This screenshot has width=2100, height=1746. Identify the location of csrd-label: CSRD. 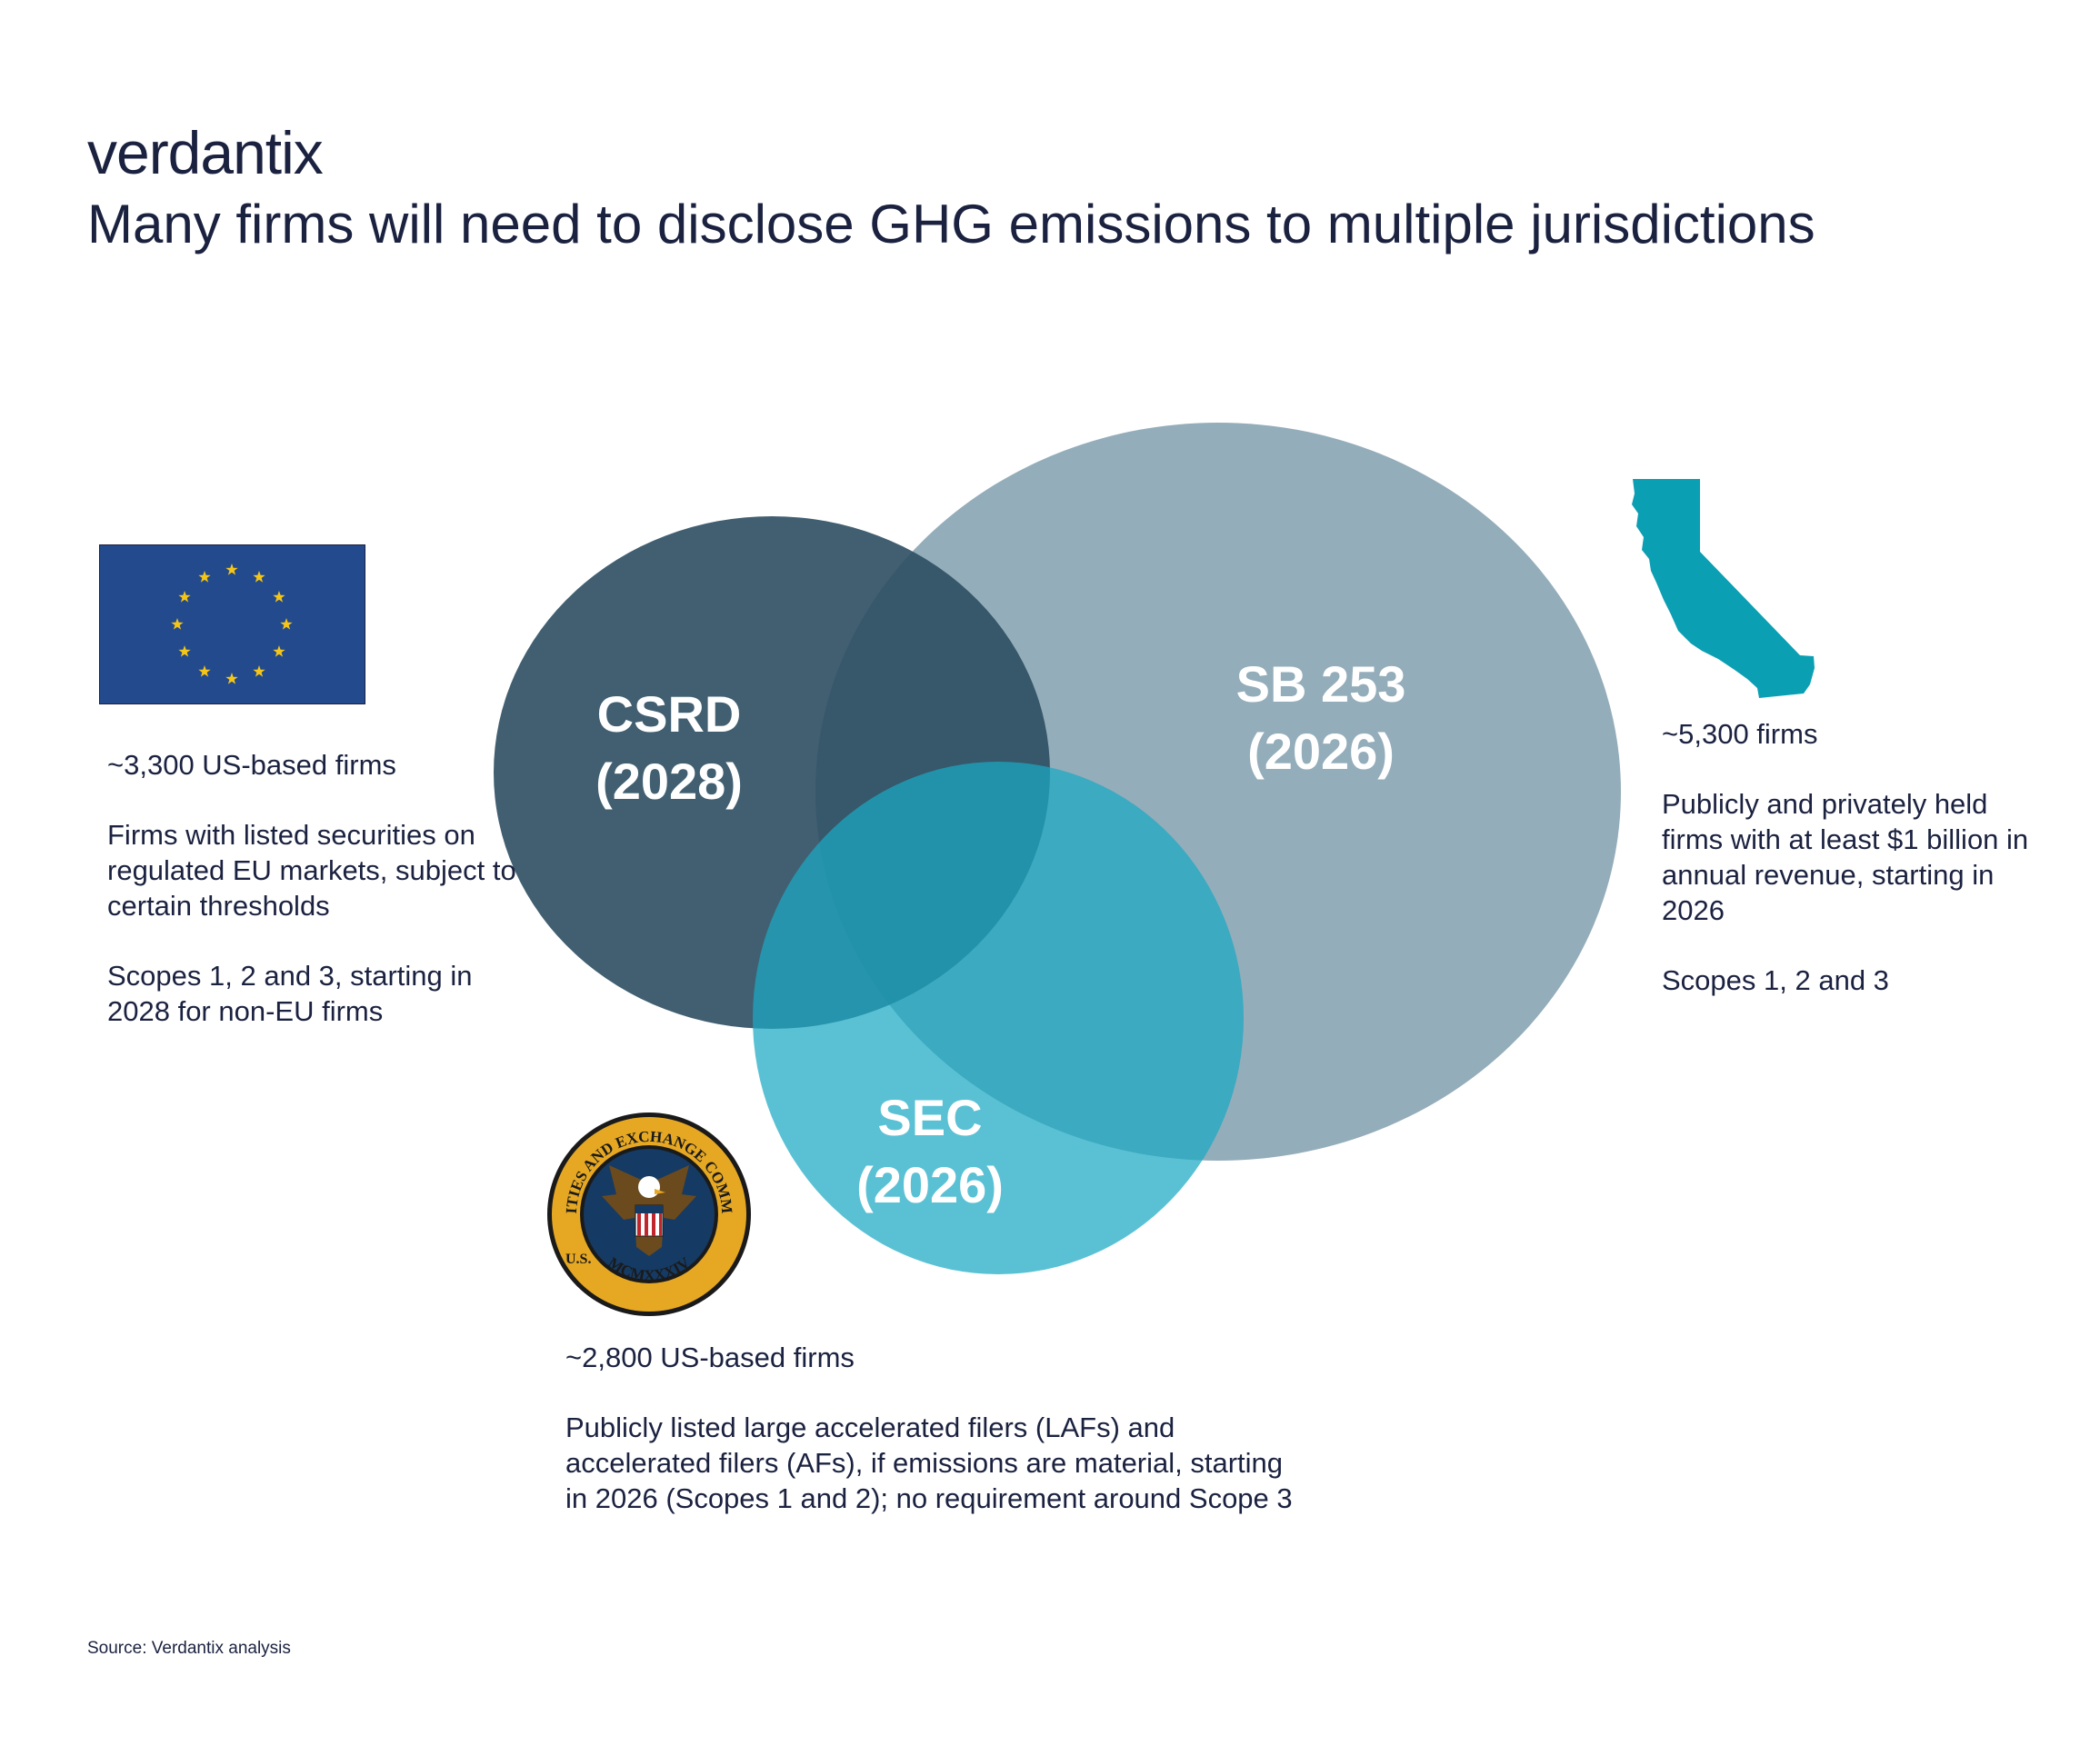
(669, 714).